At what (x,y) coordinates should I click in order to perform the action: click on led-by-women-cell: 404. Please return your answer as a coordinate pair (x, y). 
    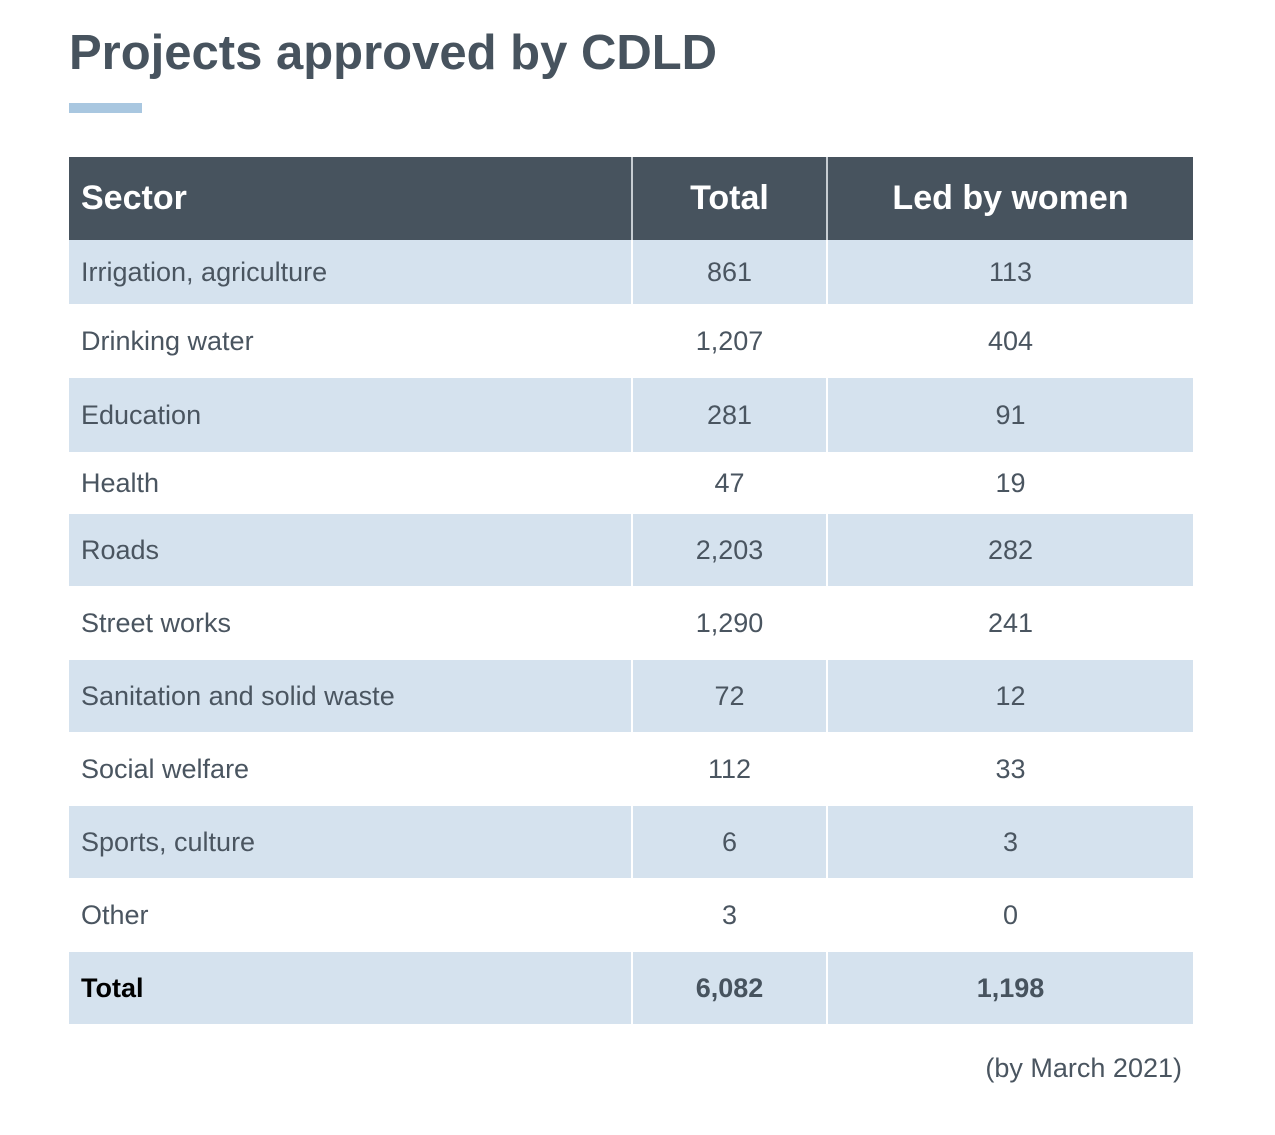
    Looking at the image, I should click on (1010, 340).